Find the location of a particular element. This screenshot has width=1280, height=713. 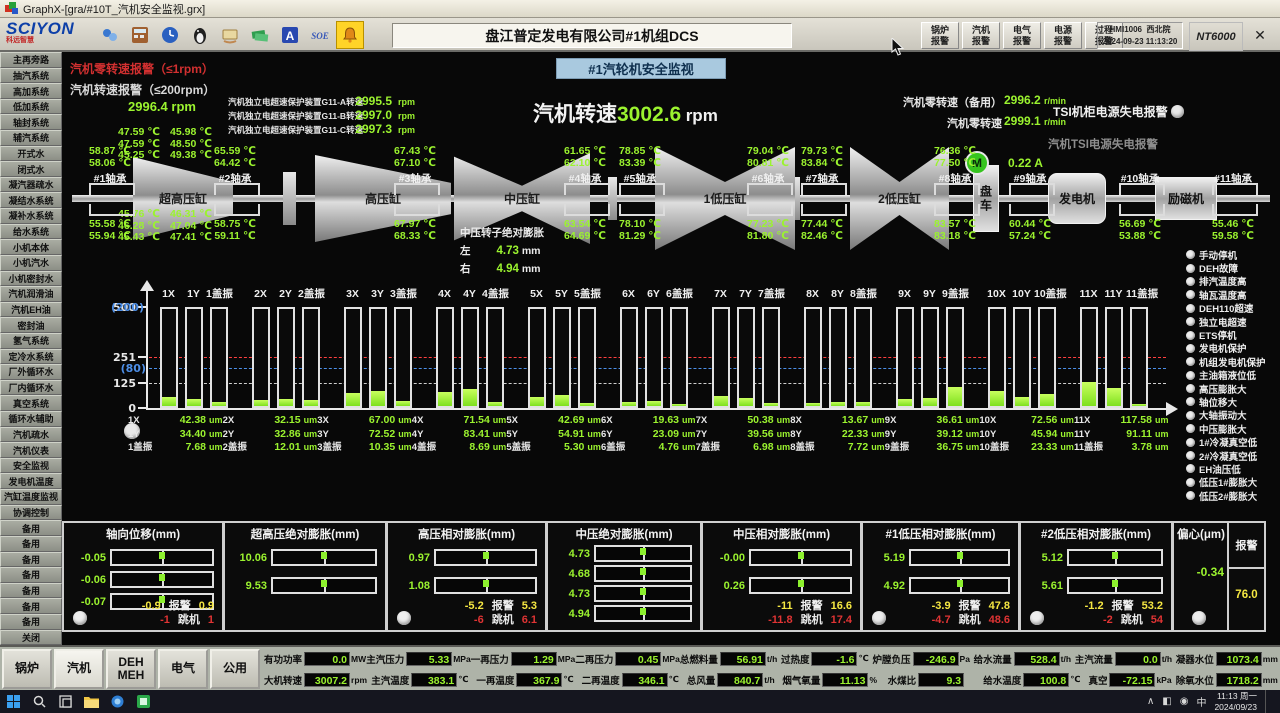

zero-standby-value: 2996.2 r/min is located at coordinates (1035, 100).